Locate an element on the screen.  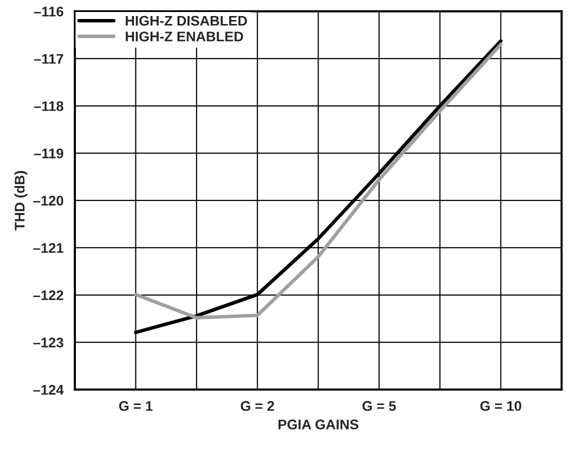
y-tick-label: –119 is located at coordinates (49, 153).